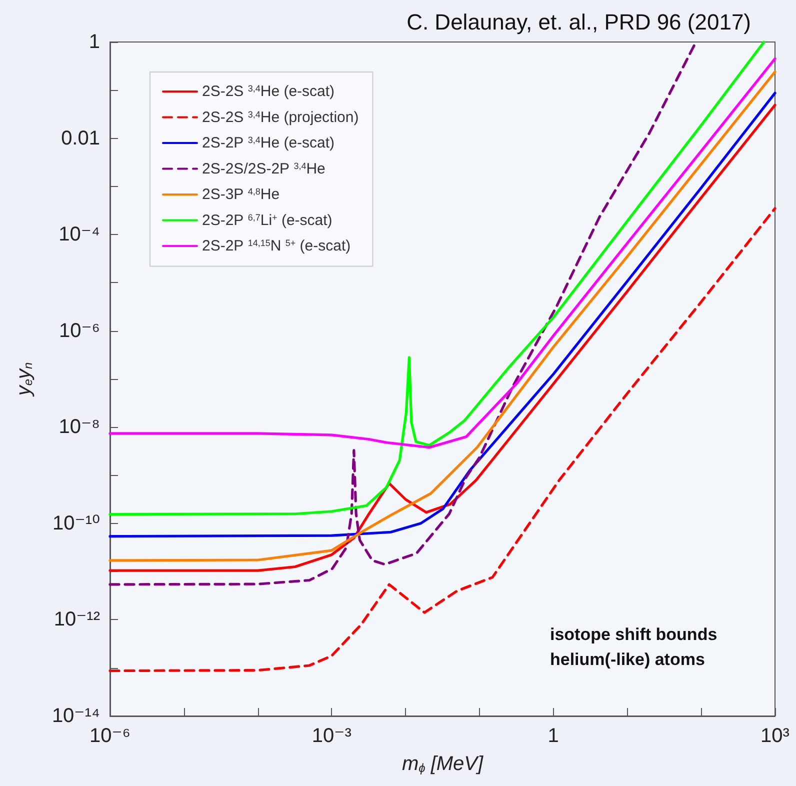 The height and width of the screenshot is (786, 796). I want to click on y-tick-label: 0.01, so click(80, 138).